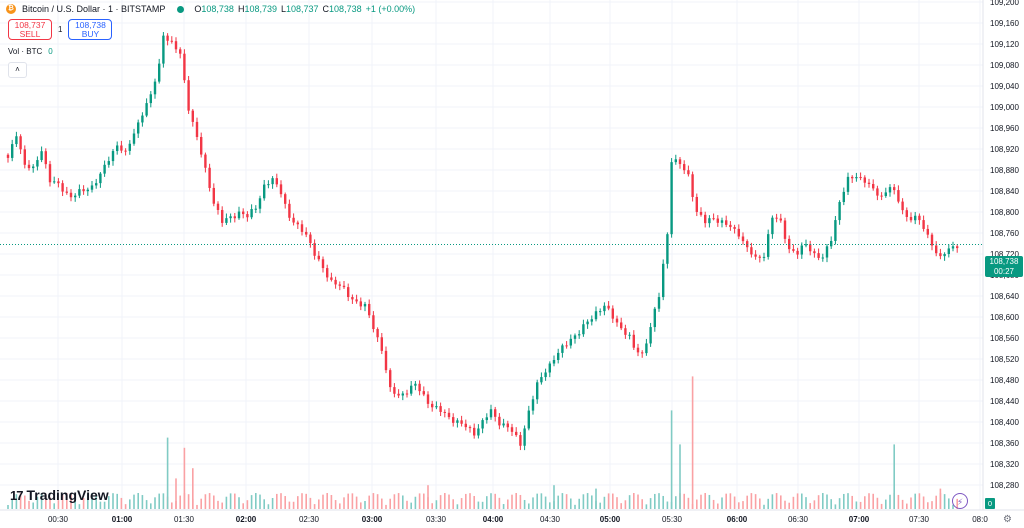 This screenshot has height=528, width=1024. Describe the element at coordinates (960, 501) in the screenshot. I see `replay-icon: ⚡` at that location.